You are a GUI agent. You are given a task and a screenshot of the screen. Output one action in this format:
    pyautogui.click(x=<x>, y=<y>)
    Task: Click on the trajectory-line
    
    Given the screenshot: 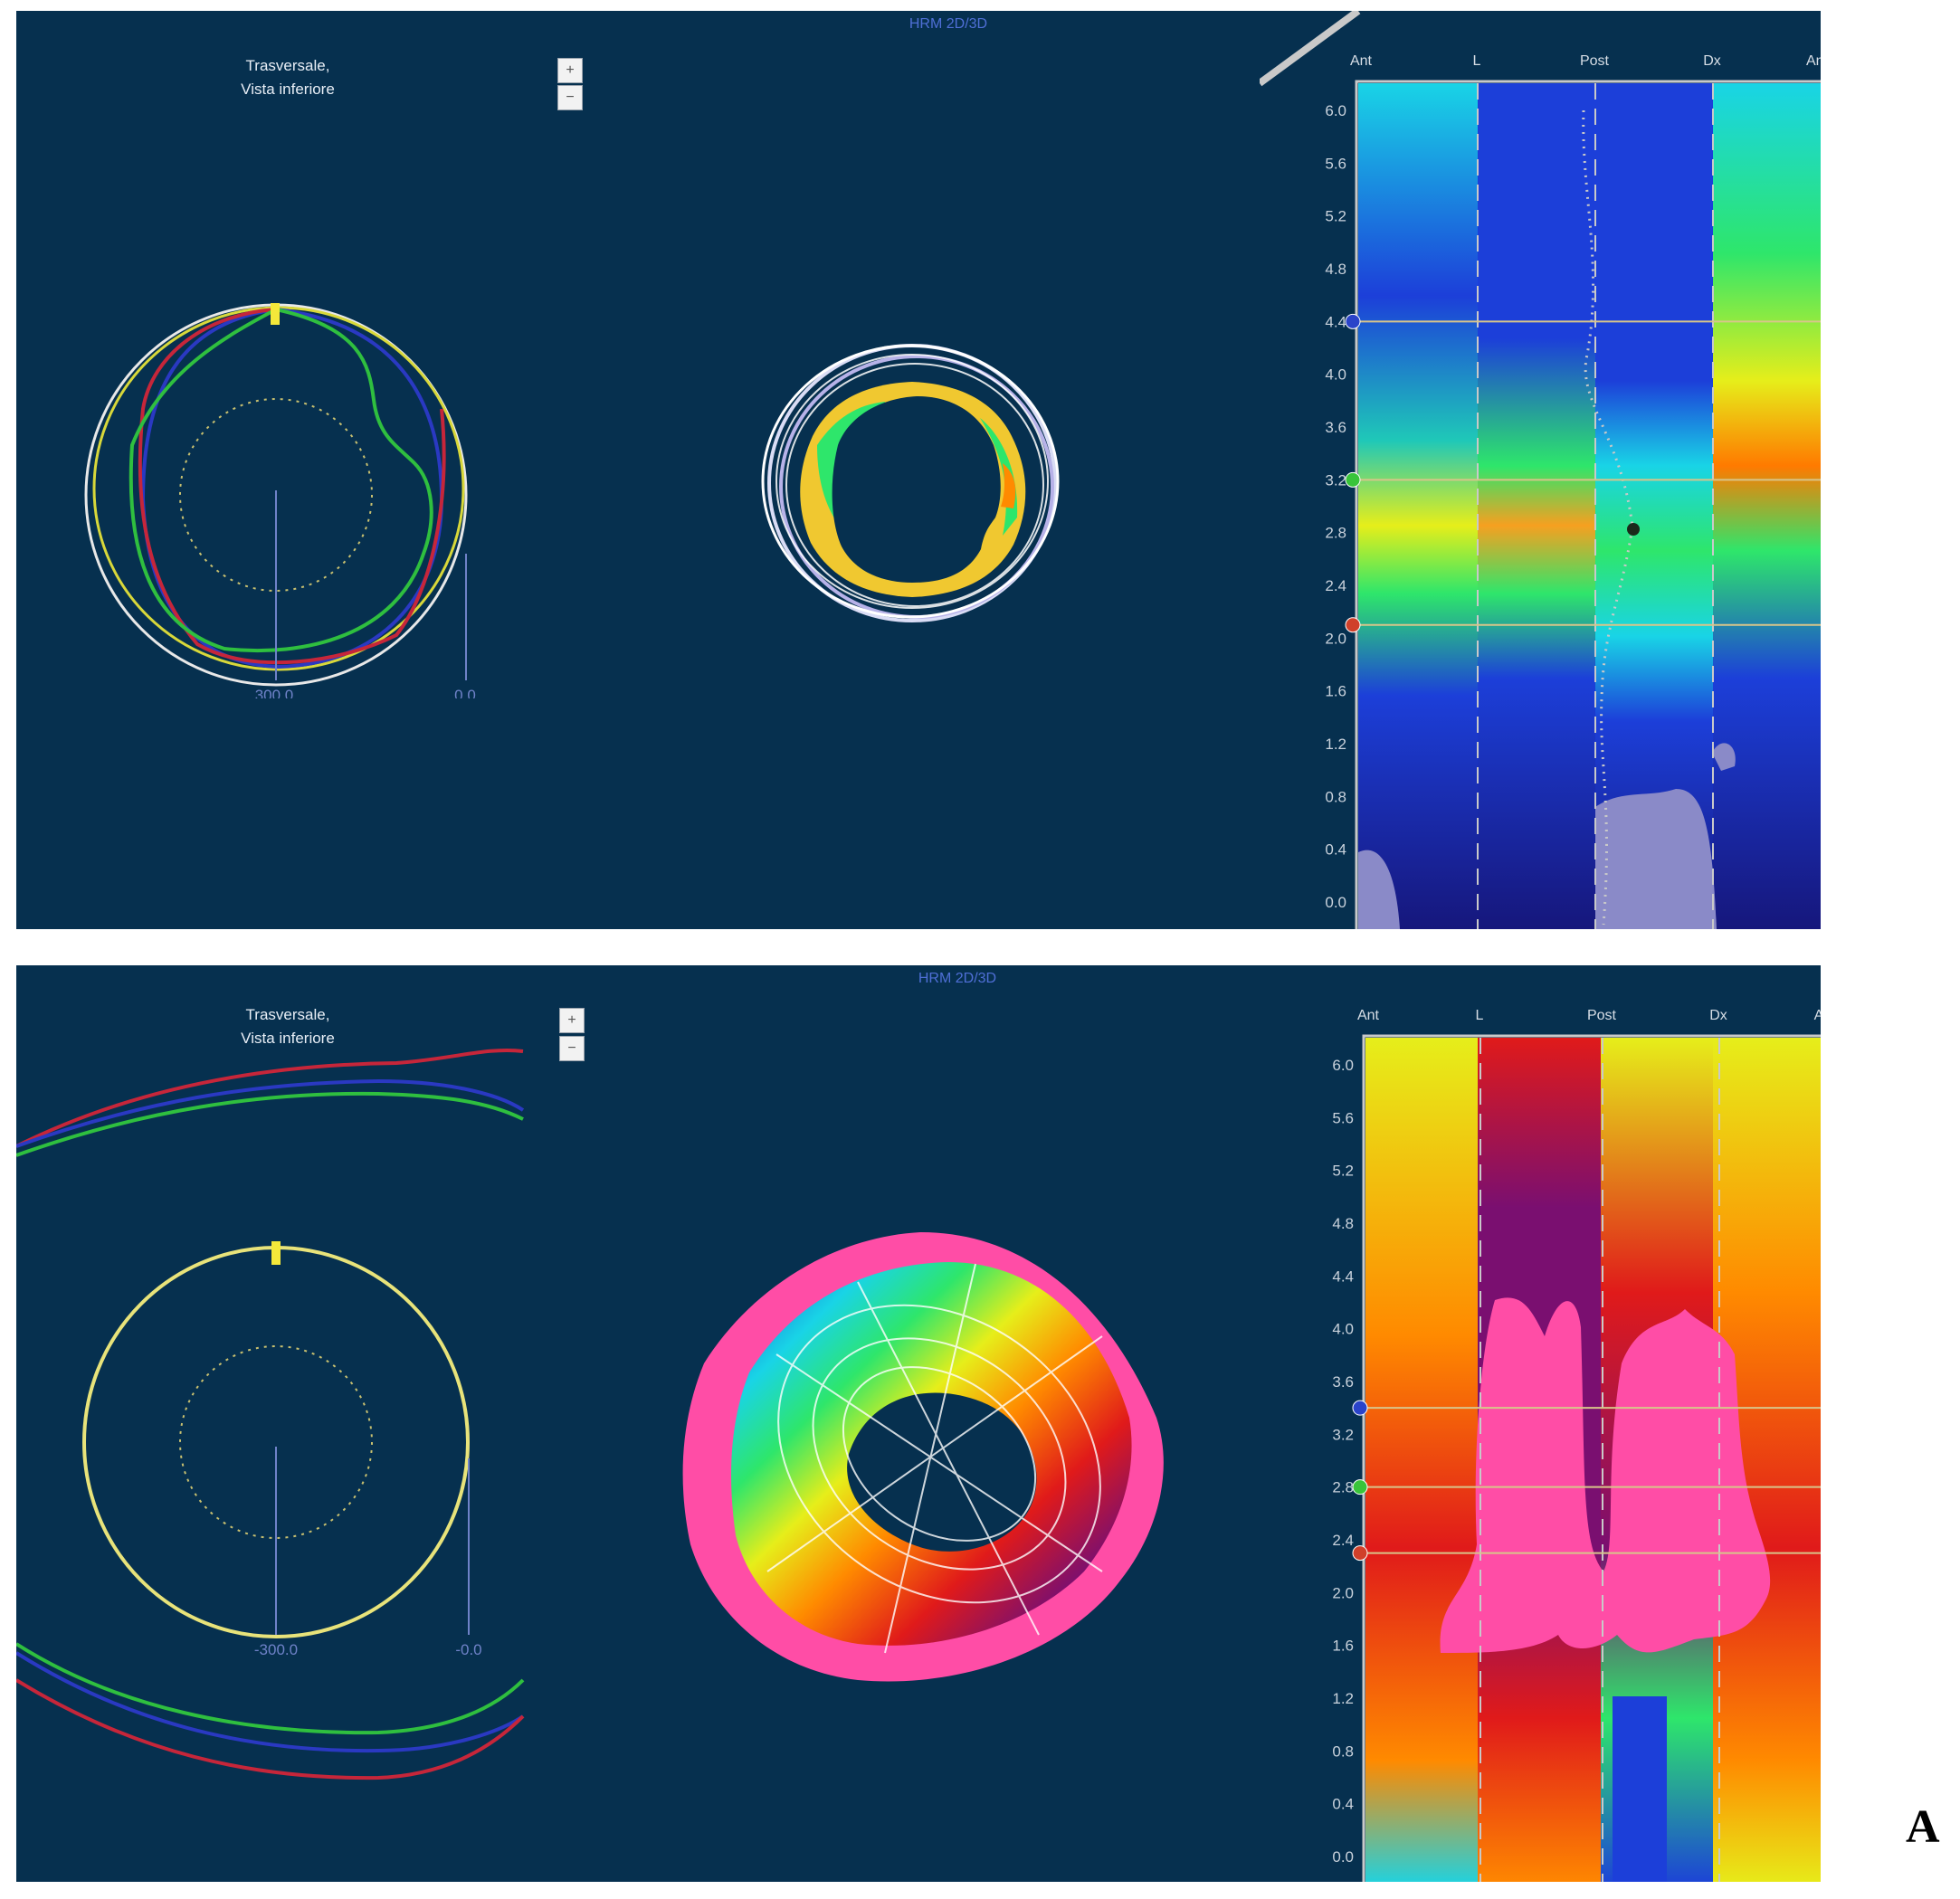 What is the action you would take?
    pyautogui.click(x=1608, y=517)
    